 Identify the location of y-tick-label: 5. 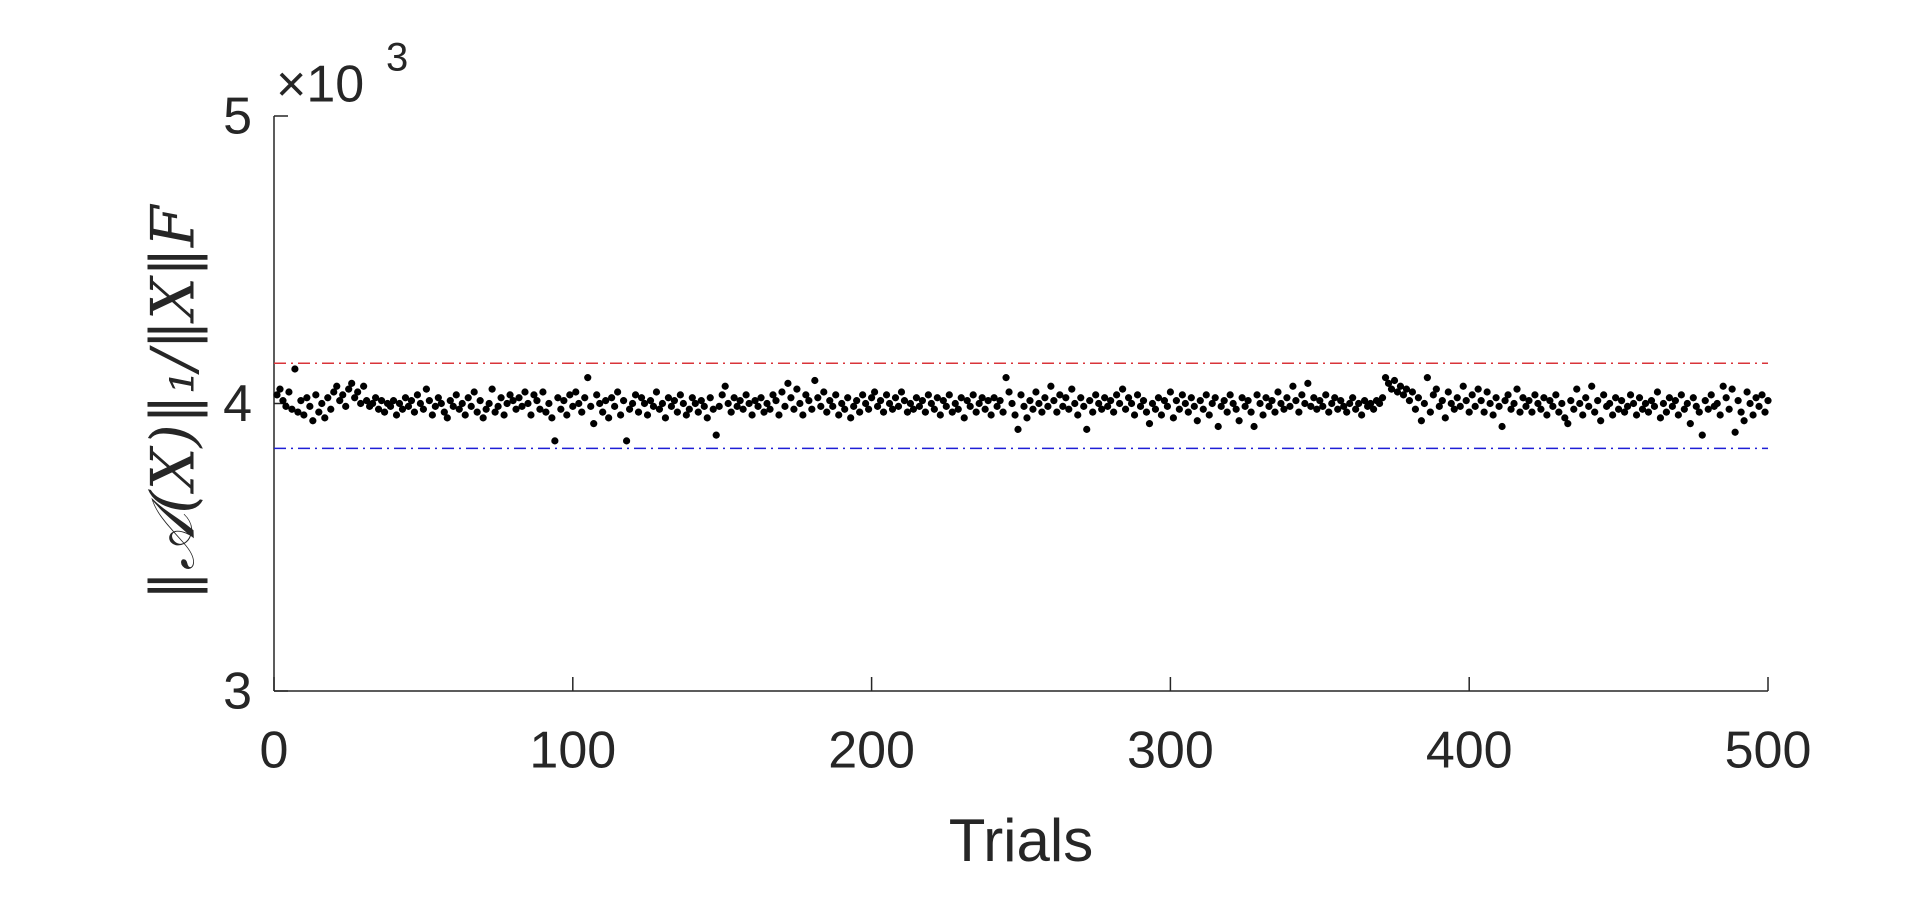
(237, 117).